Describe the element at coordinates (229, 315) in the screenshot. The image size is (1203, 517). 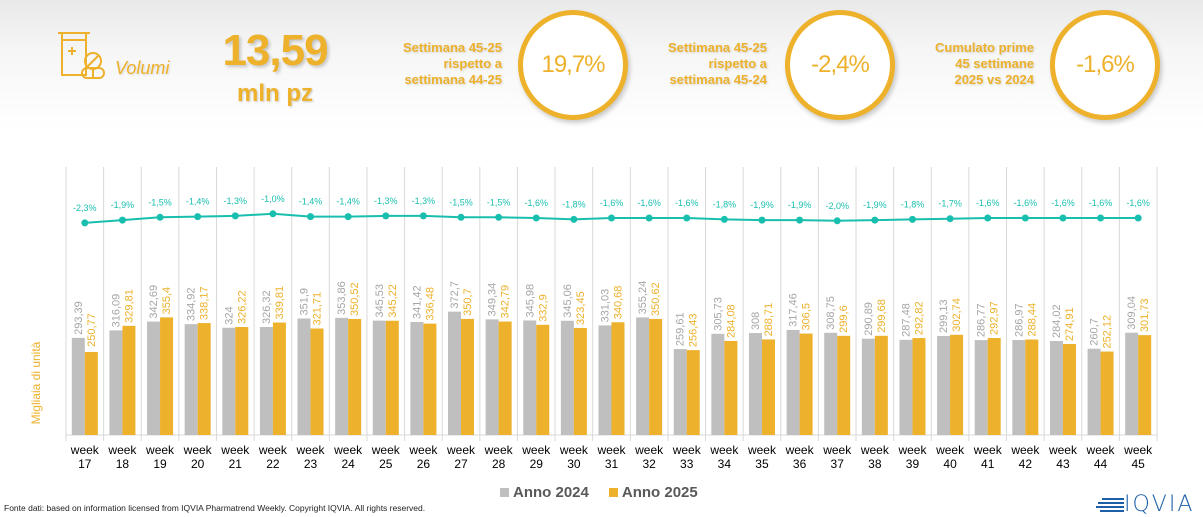
I see `data-label-2024: 324` at that location.